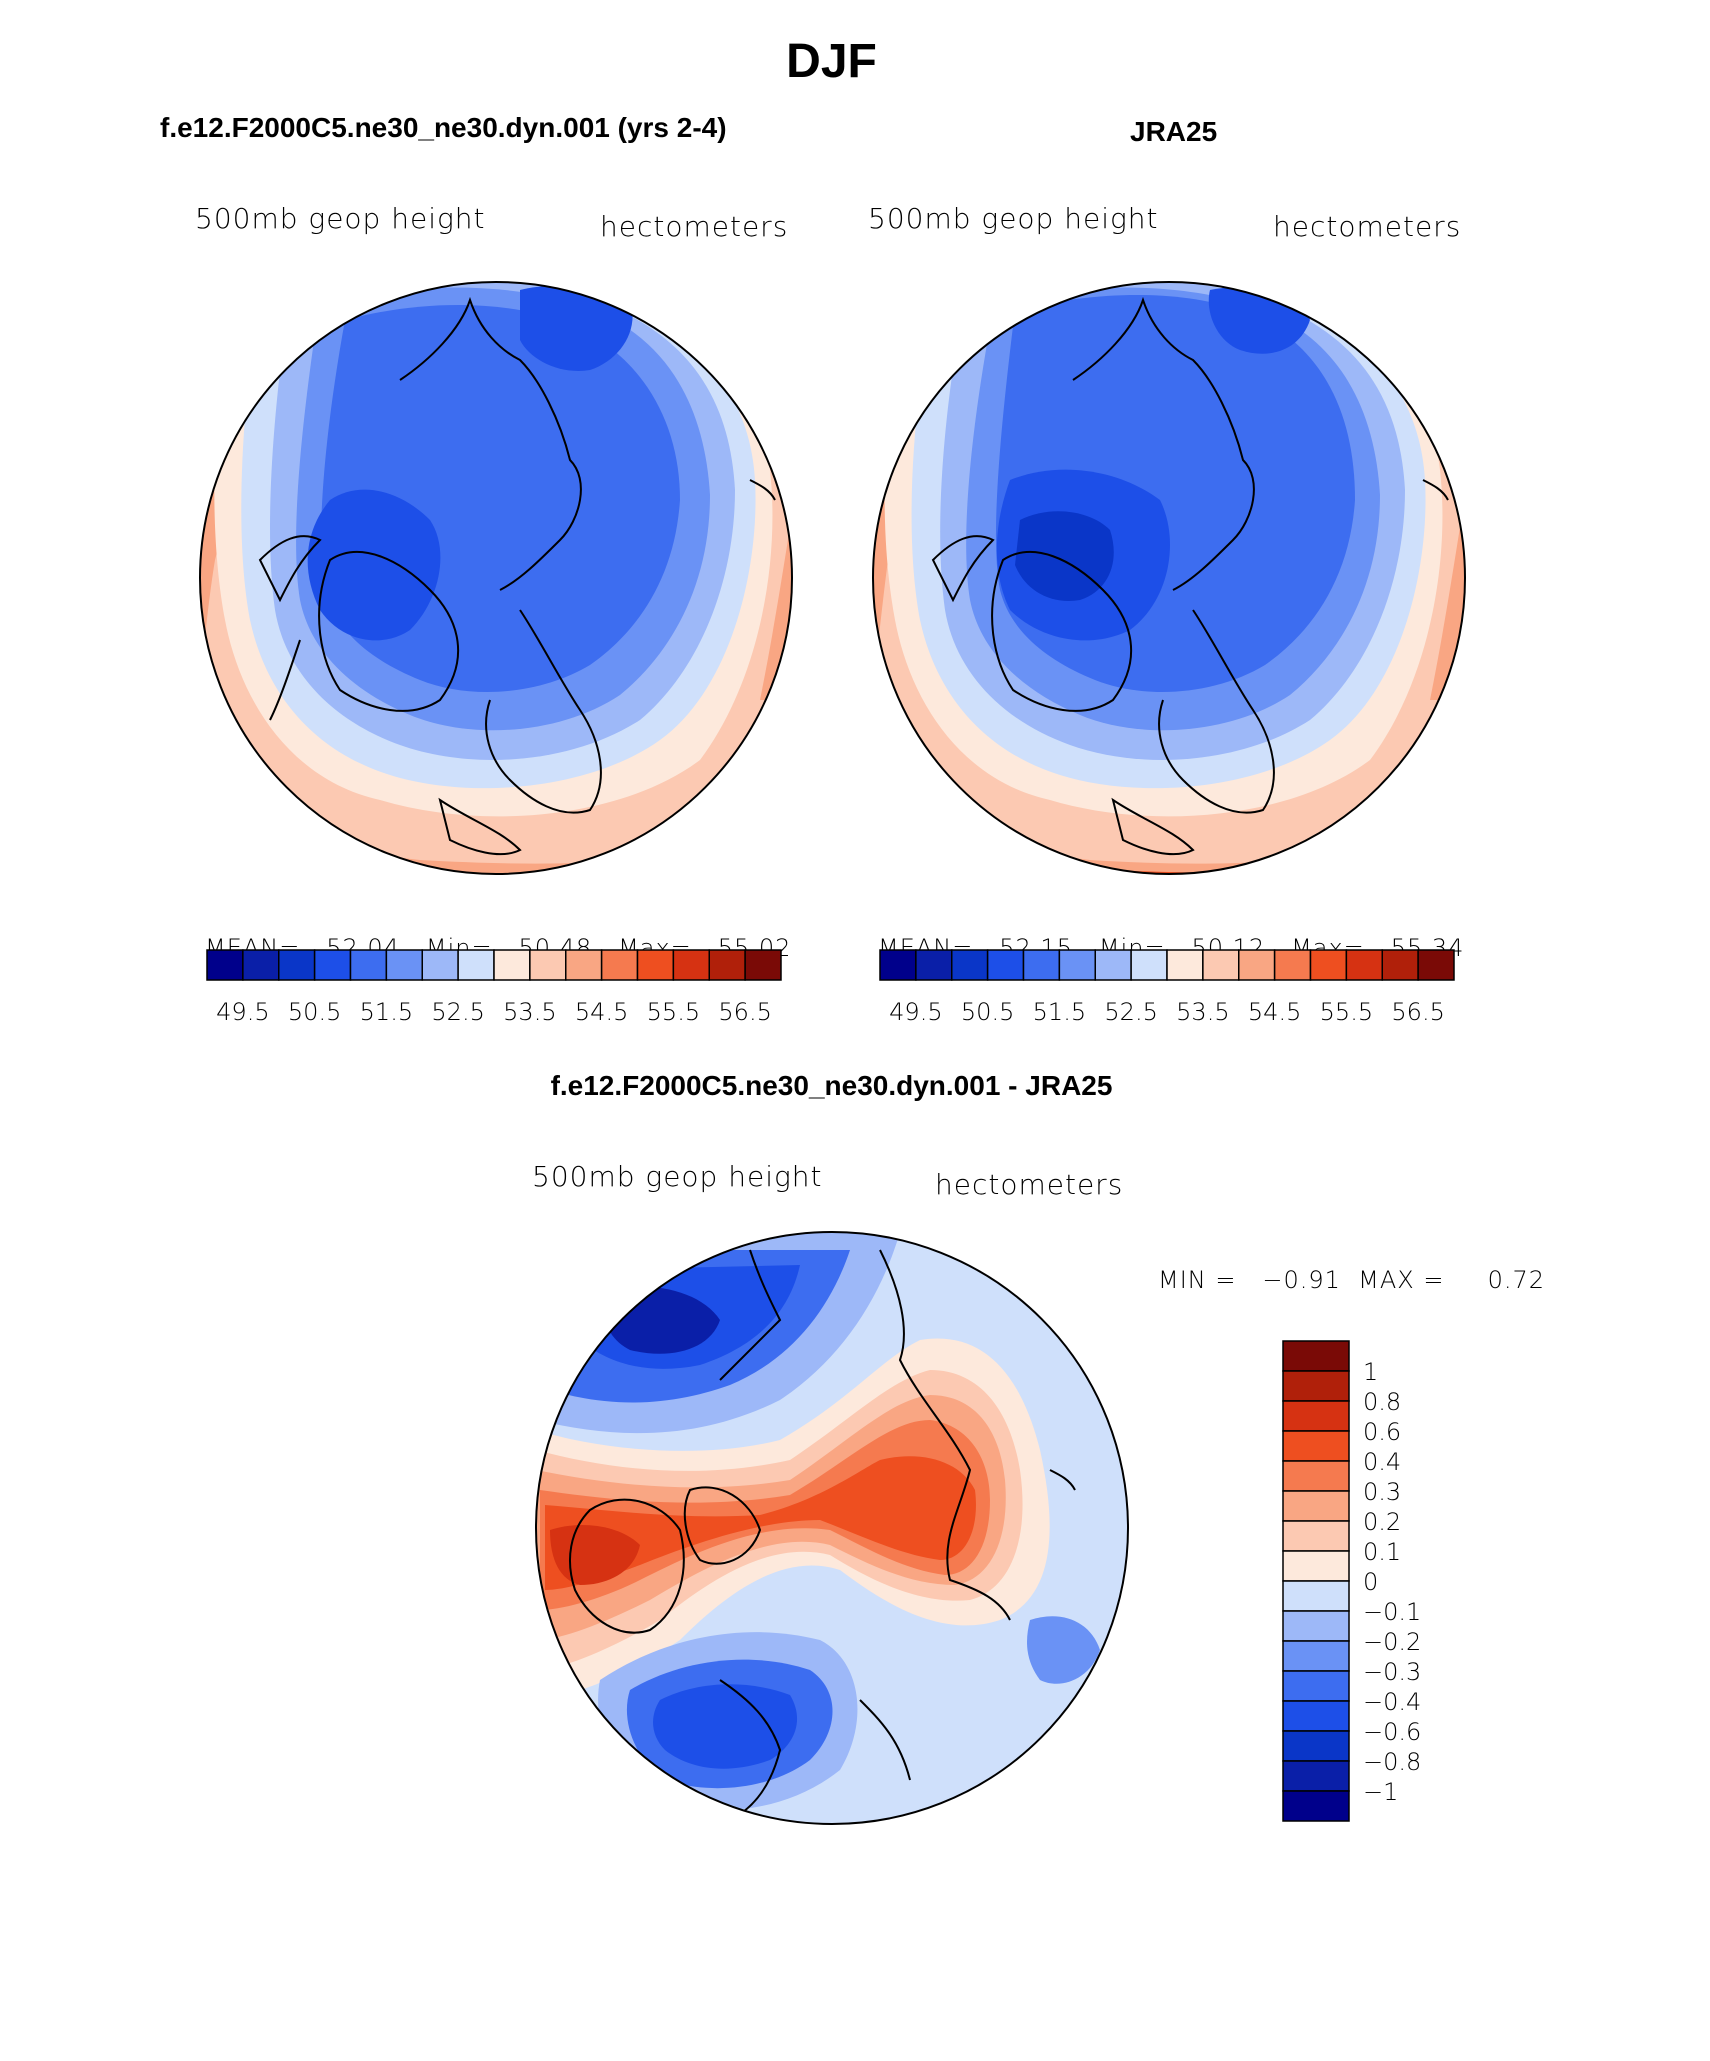  Describe the element at coordinates (1382, 1522) in the screenshot. I see `diff-colorbar-tick-label: 0.2` at that location.